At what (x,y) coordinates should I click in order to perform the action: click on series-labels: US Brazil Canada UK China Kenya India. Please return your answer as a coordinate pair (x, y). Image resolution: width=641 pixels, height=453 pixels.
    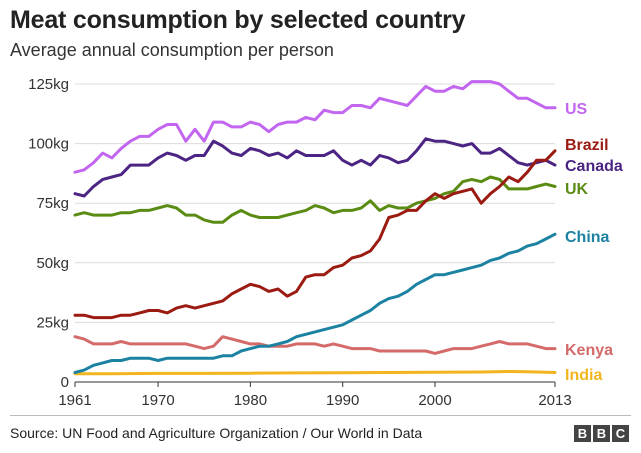
    Looking at the image, I should click on (594, 242).